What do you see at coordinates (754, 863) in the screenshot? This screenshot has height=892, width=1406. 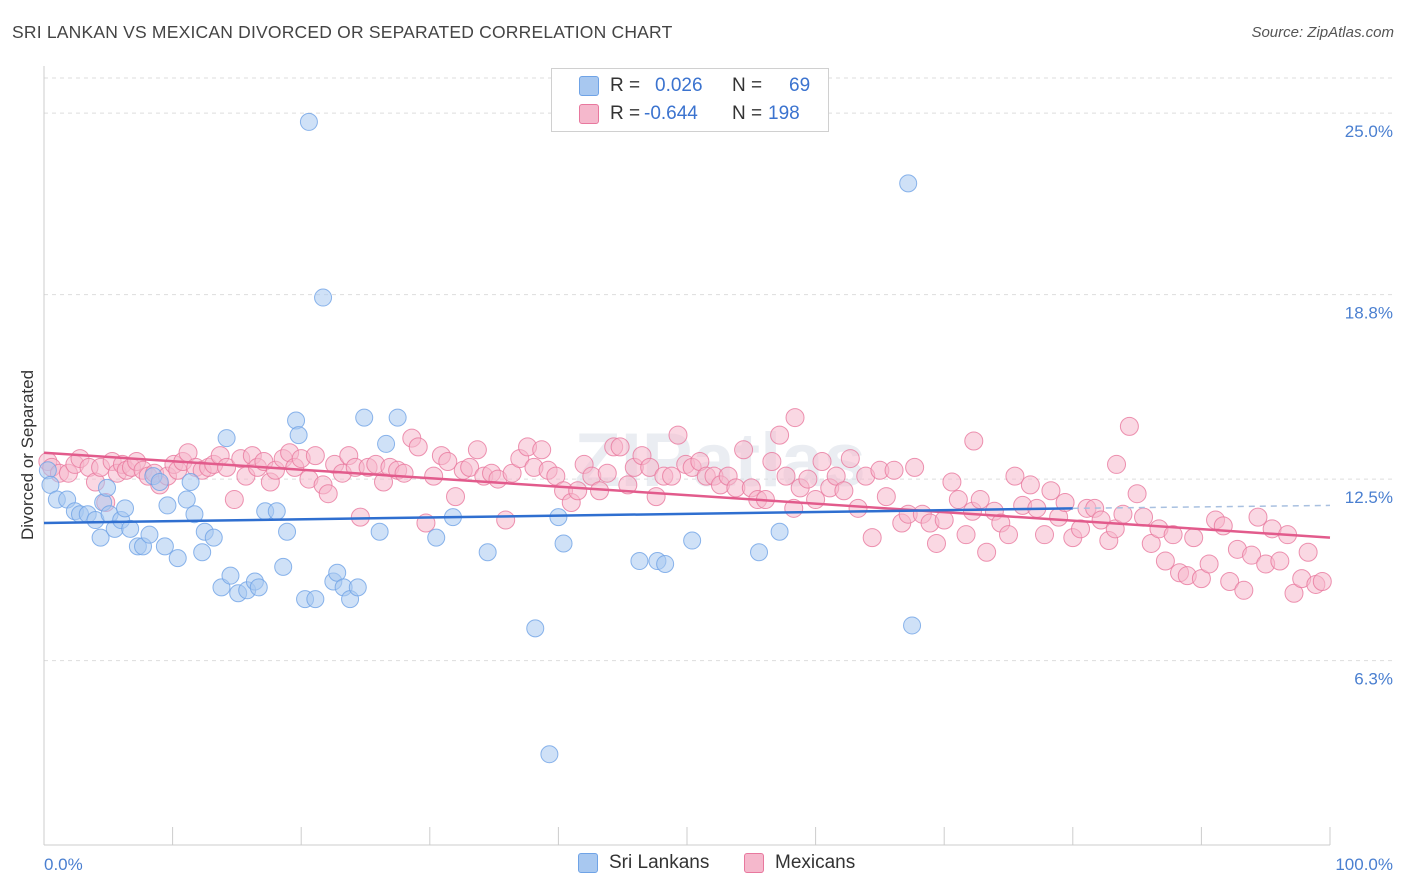 I see `bottom-legend-swatch-pink` at bounding box center [754, 863].